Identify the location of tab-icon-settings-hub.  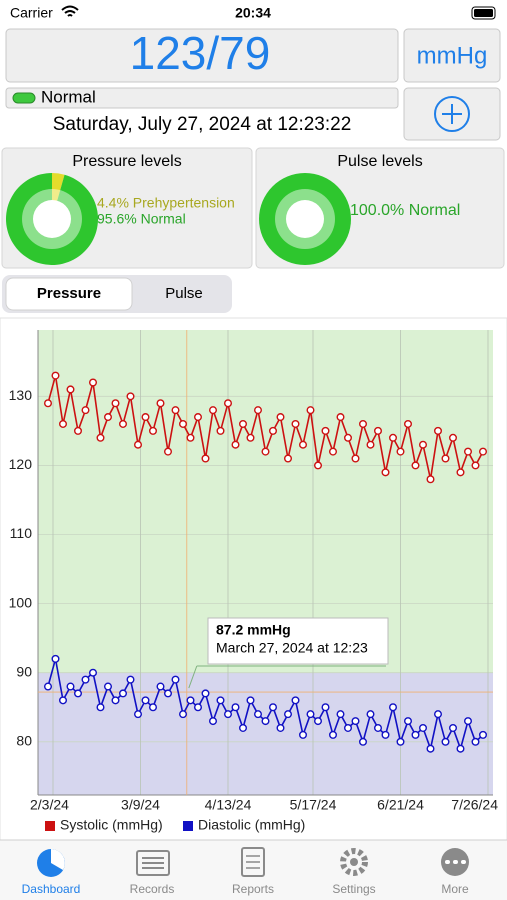
(354, 862).